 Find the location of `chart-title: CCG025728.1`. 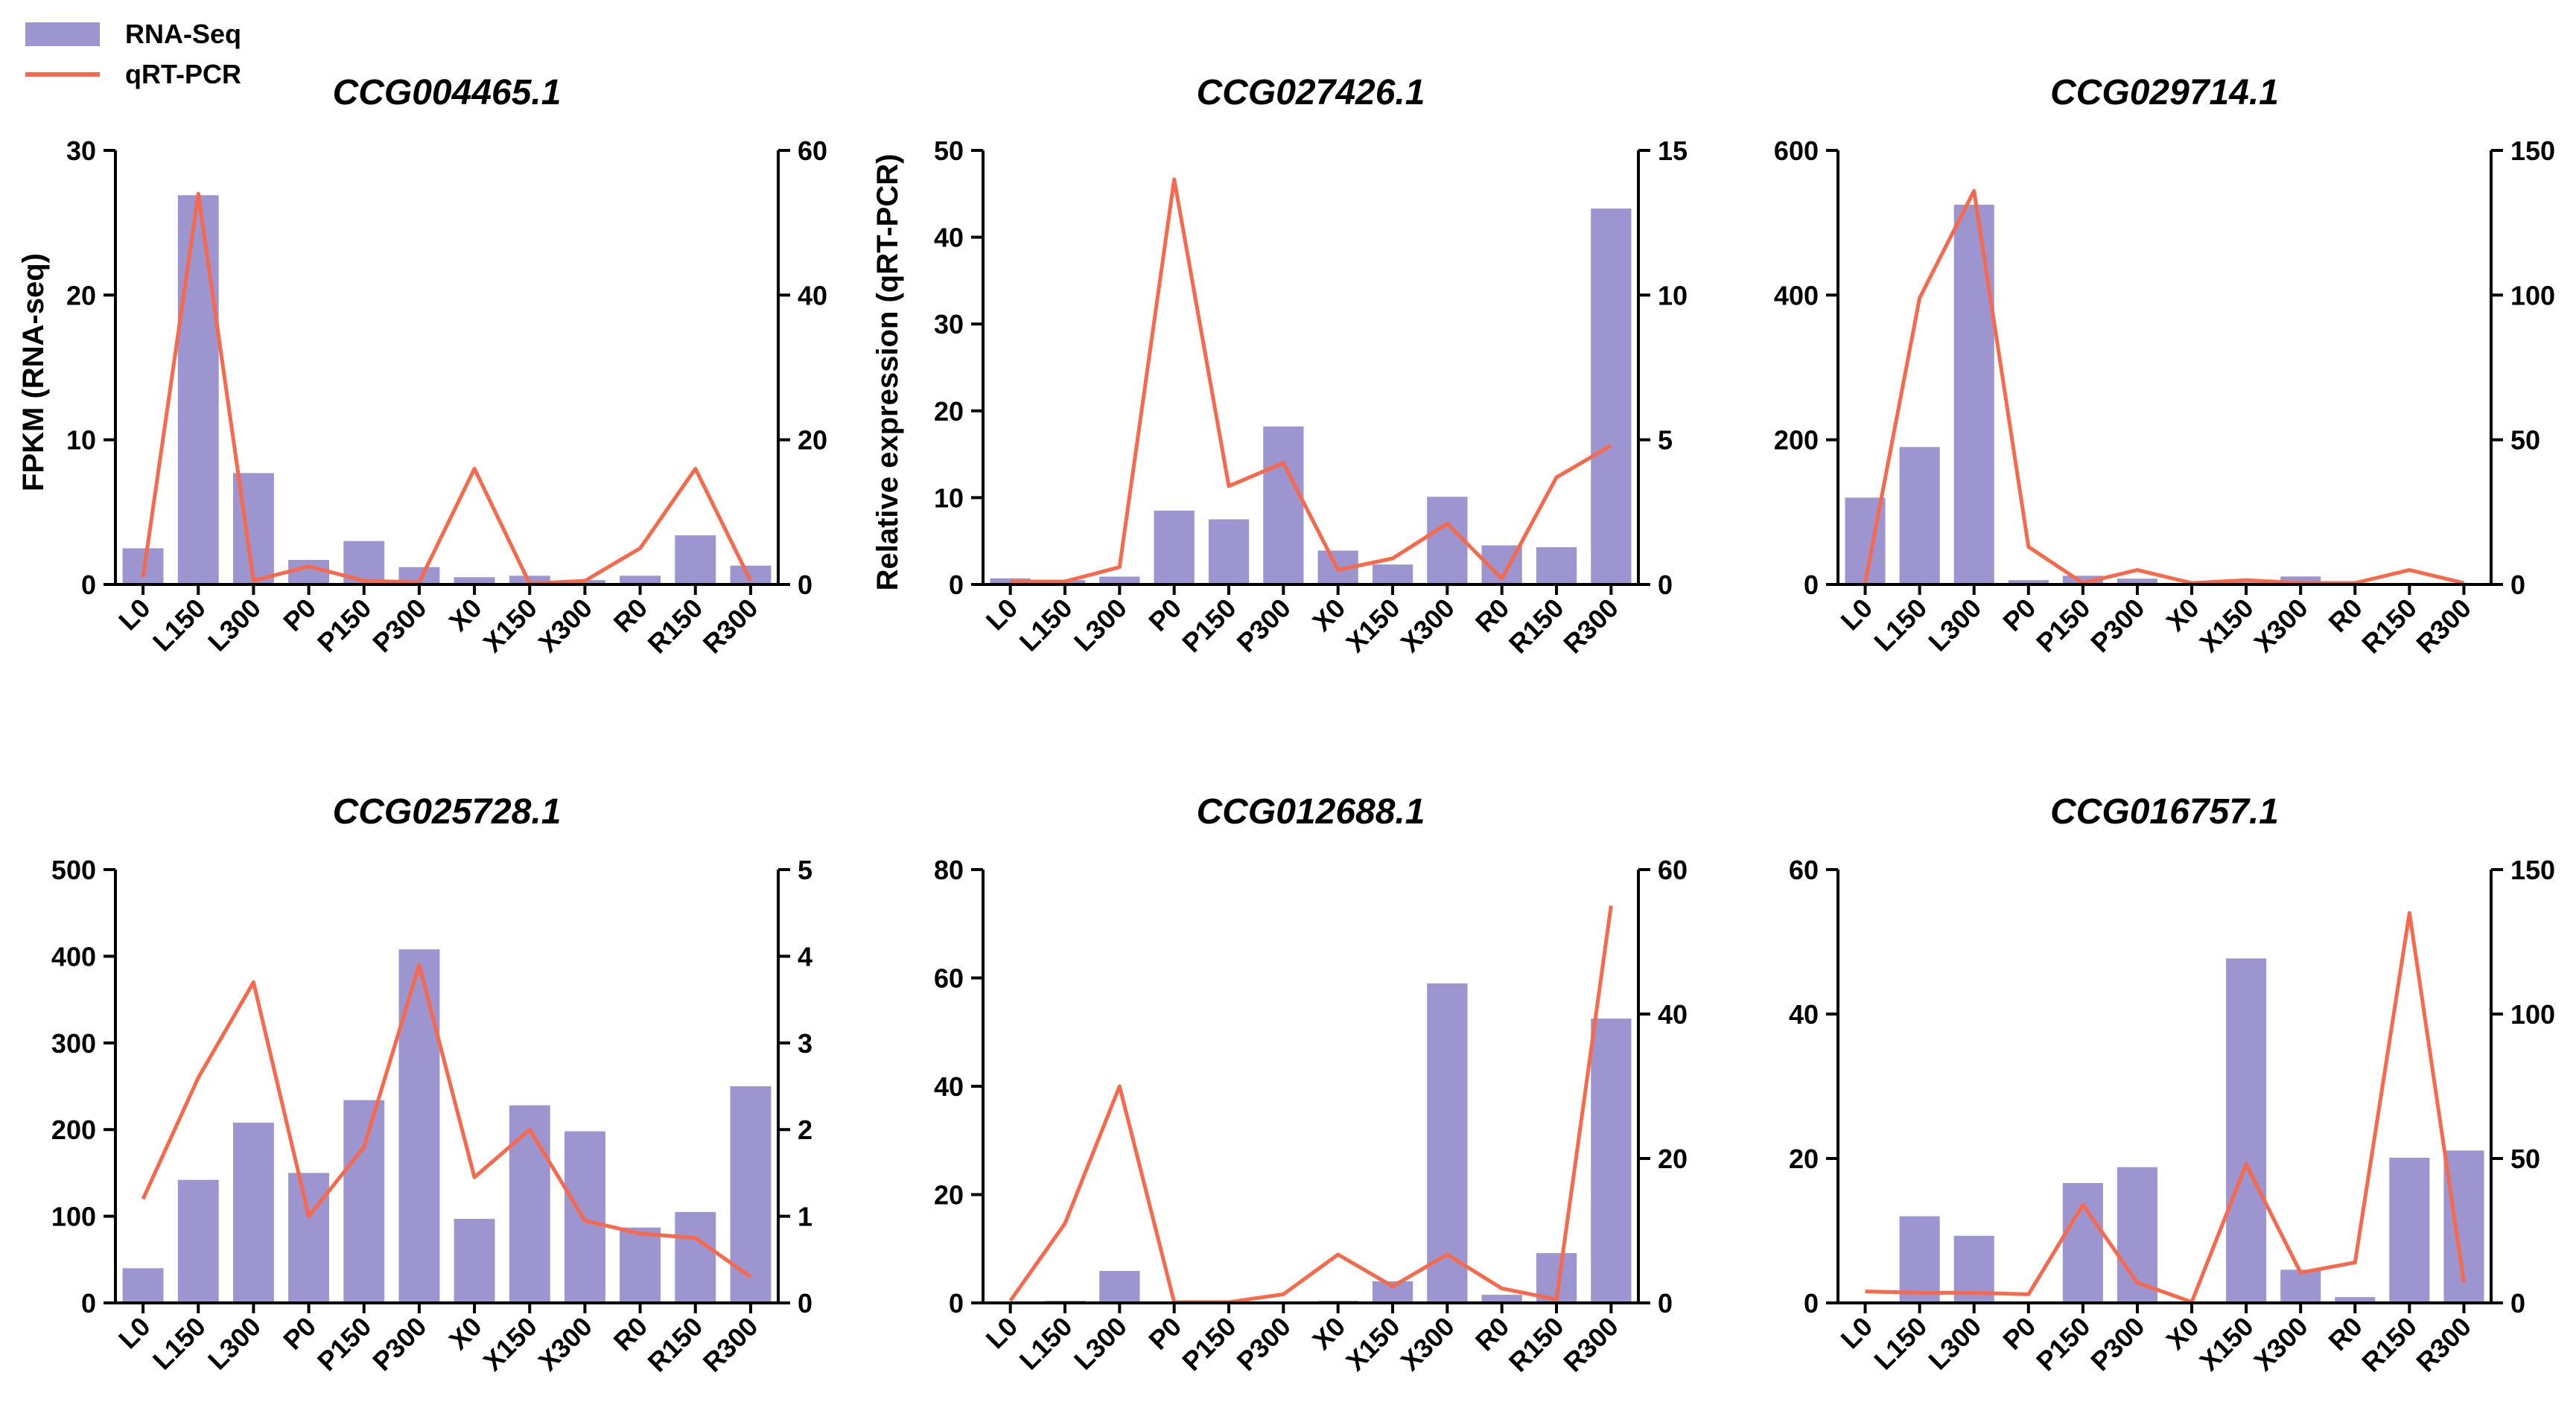

chart-title: CCG025728.1 is located at coordinates (447, 812).